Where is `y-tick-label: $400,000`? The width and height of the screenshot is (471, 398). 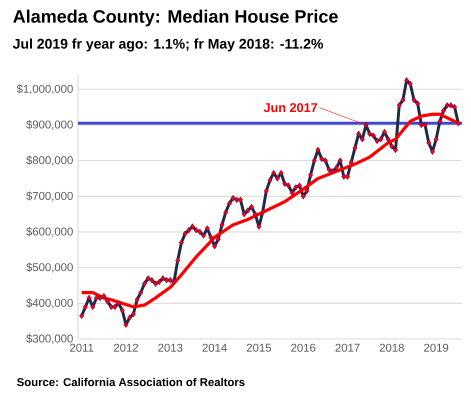 y-tick-label: $400,000 is located at coordinates (49, 303).